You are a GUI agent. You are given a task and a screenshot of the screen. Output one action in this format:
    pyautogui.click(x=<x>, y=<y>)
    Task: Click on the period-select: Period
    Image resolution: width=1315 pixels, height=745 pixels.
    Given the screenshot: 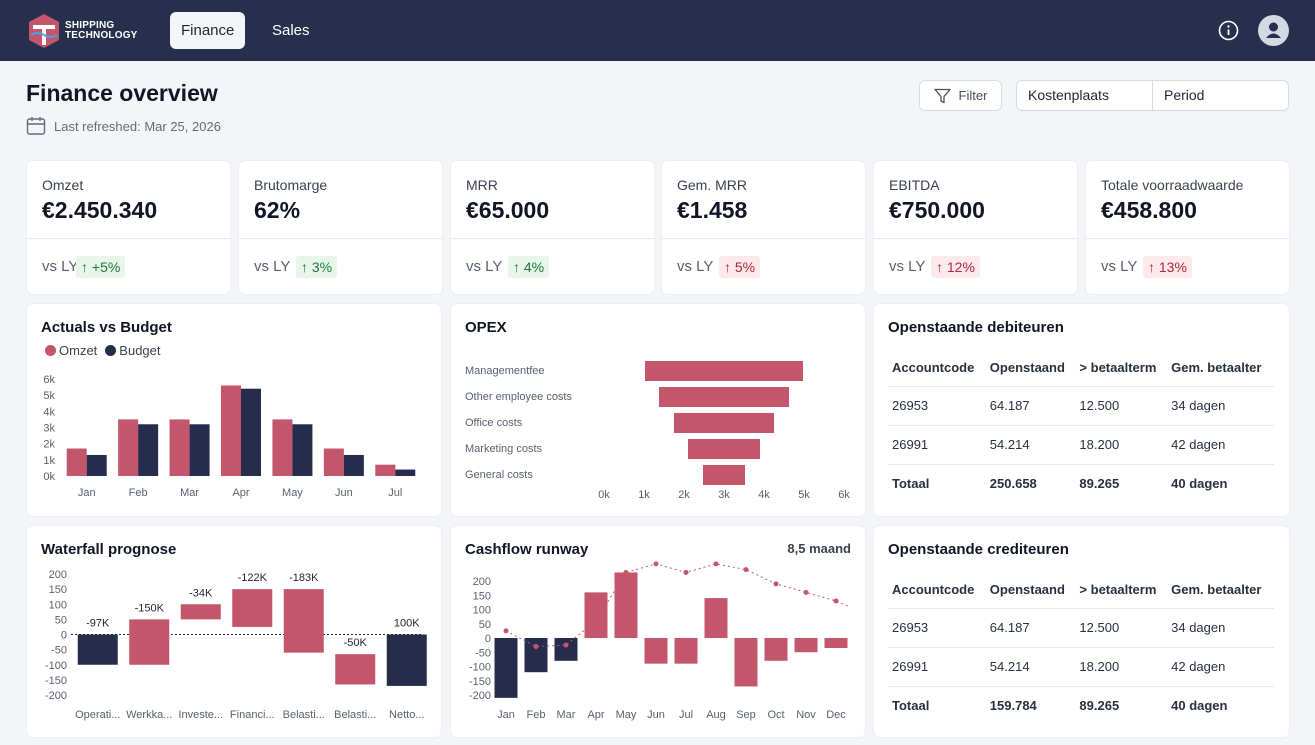 What is the action you would take?
    pyautogui.click(x=1220, y=95)
    